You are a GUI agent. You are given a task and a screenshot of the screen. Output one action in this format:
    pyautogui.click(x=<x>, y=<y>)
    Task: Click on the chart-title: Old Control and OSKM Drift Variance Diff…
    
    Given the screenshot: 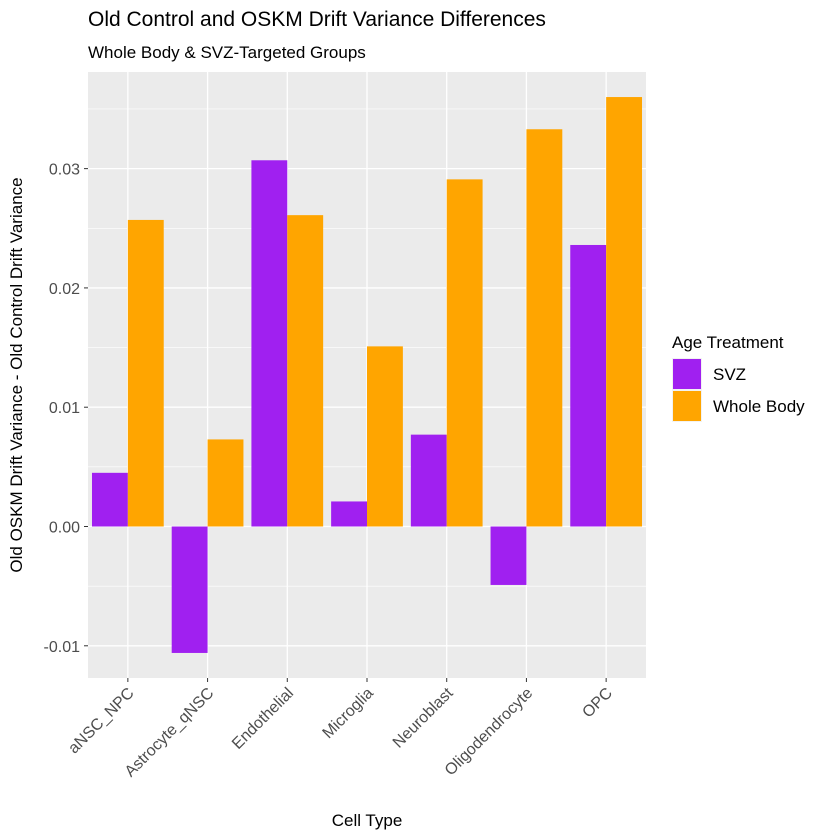 What is the action you would take?
    pyautogui.click(x=317, y=19)
    